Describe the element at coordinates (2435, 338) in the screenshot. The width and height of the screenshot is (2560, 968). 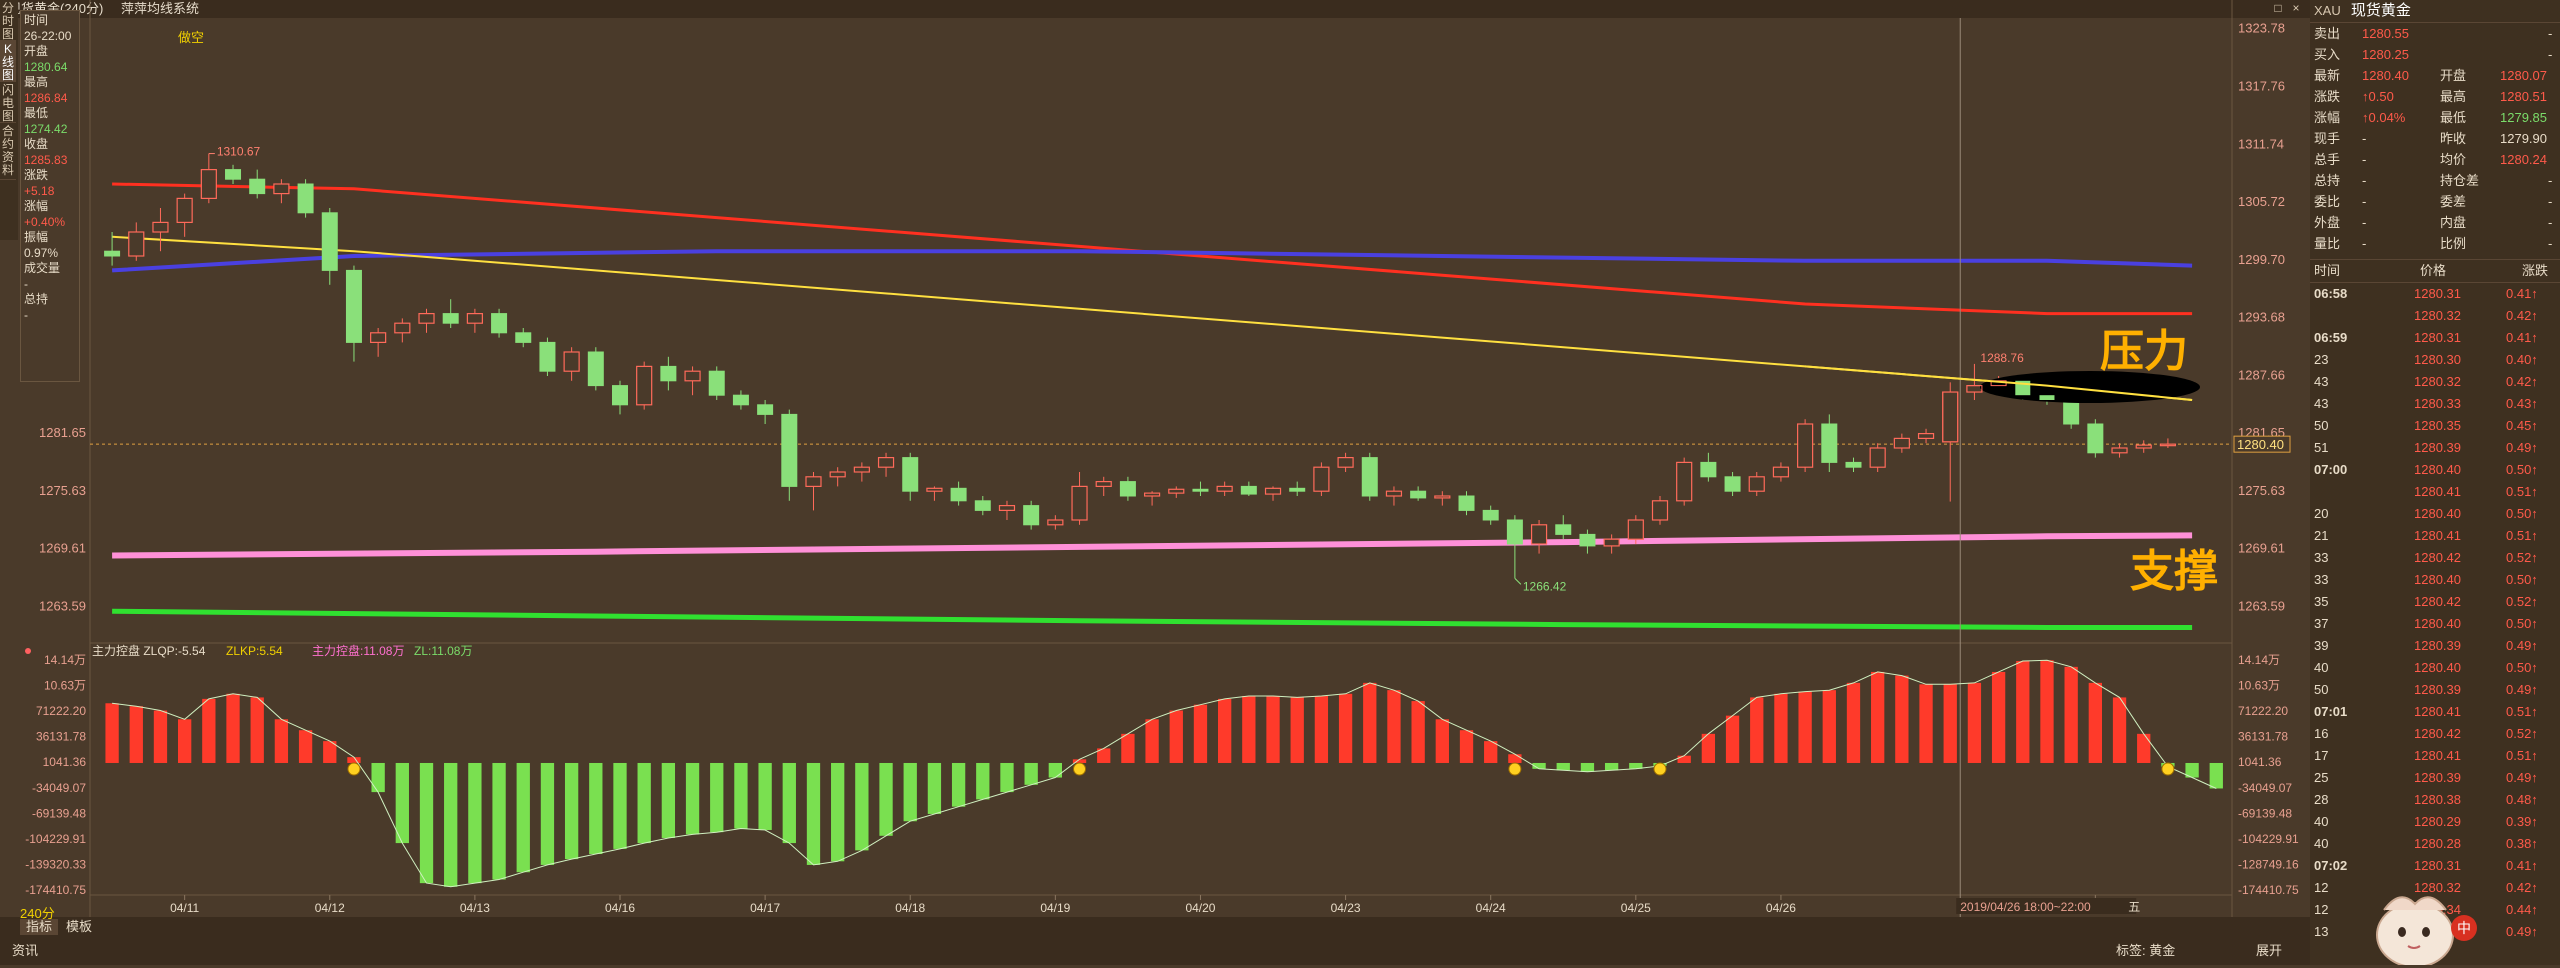
I see `trade-row: 06:59 1280.31 0.41↑` at that location.